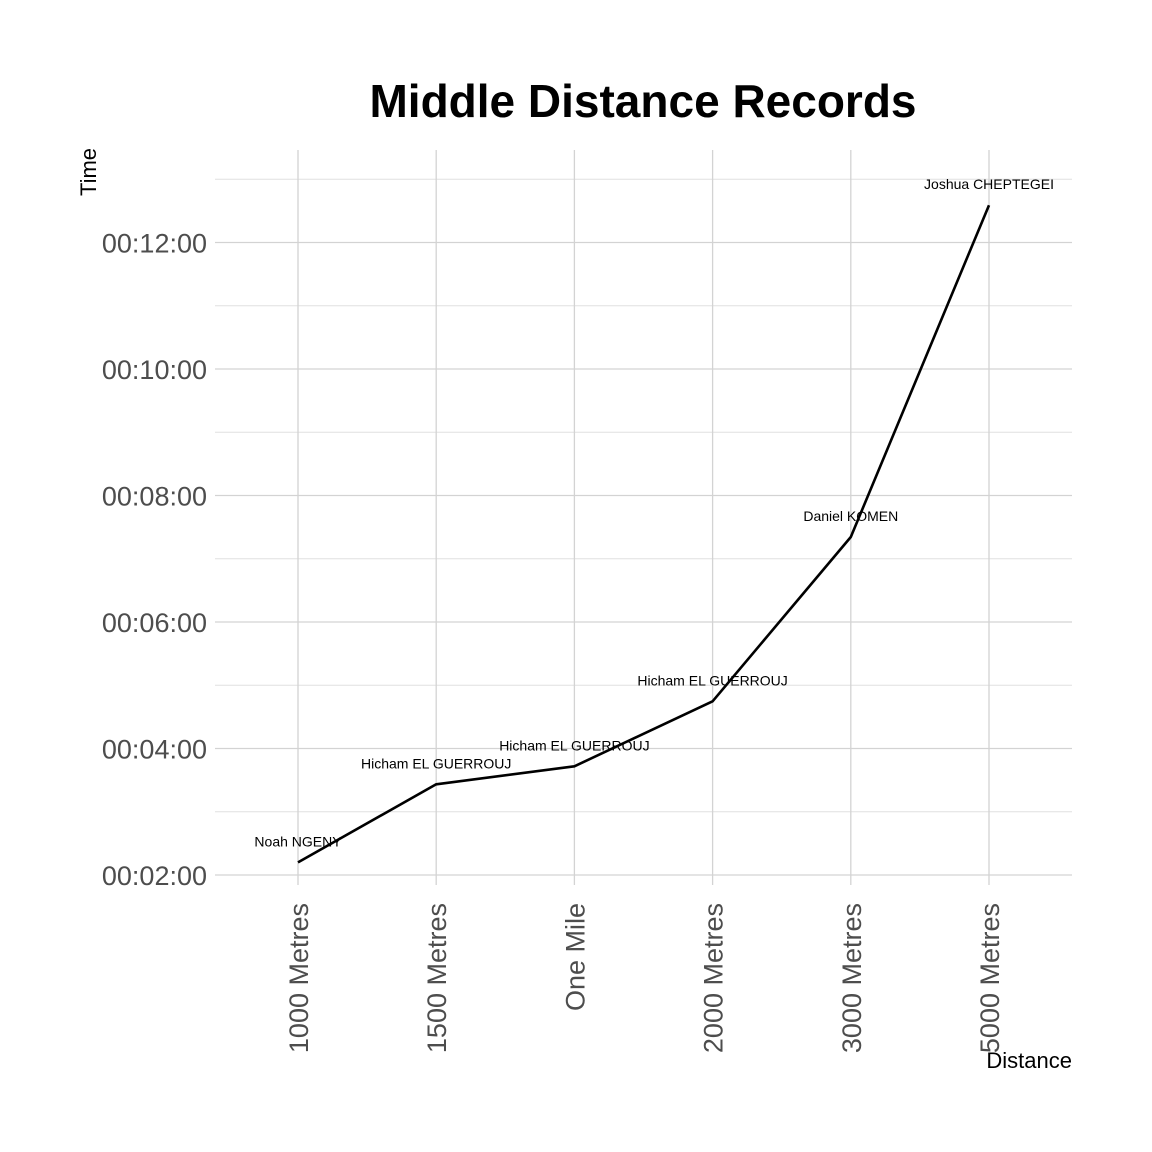  Describe the element at coordinates (1029, 1060) in the screenshot. I see `x-axis-title: Distance` at that location.